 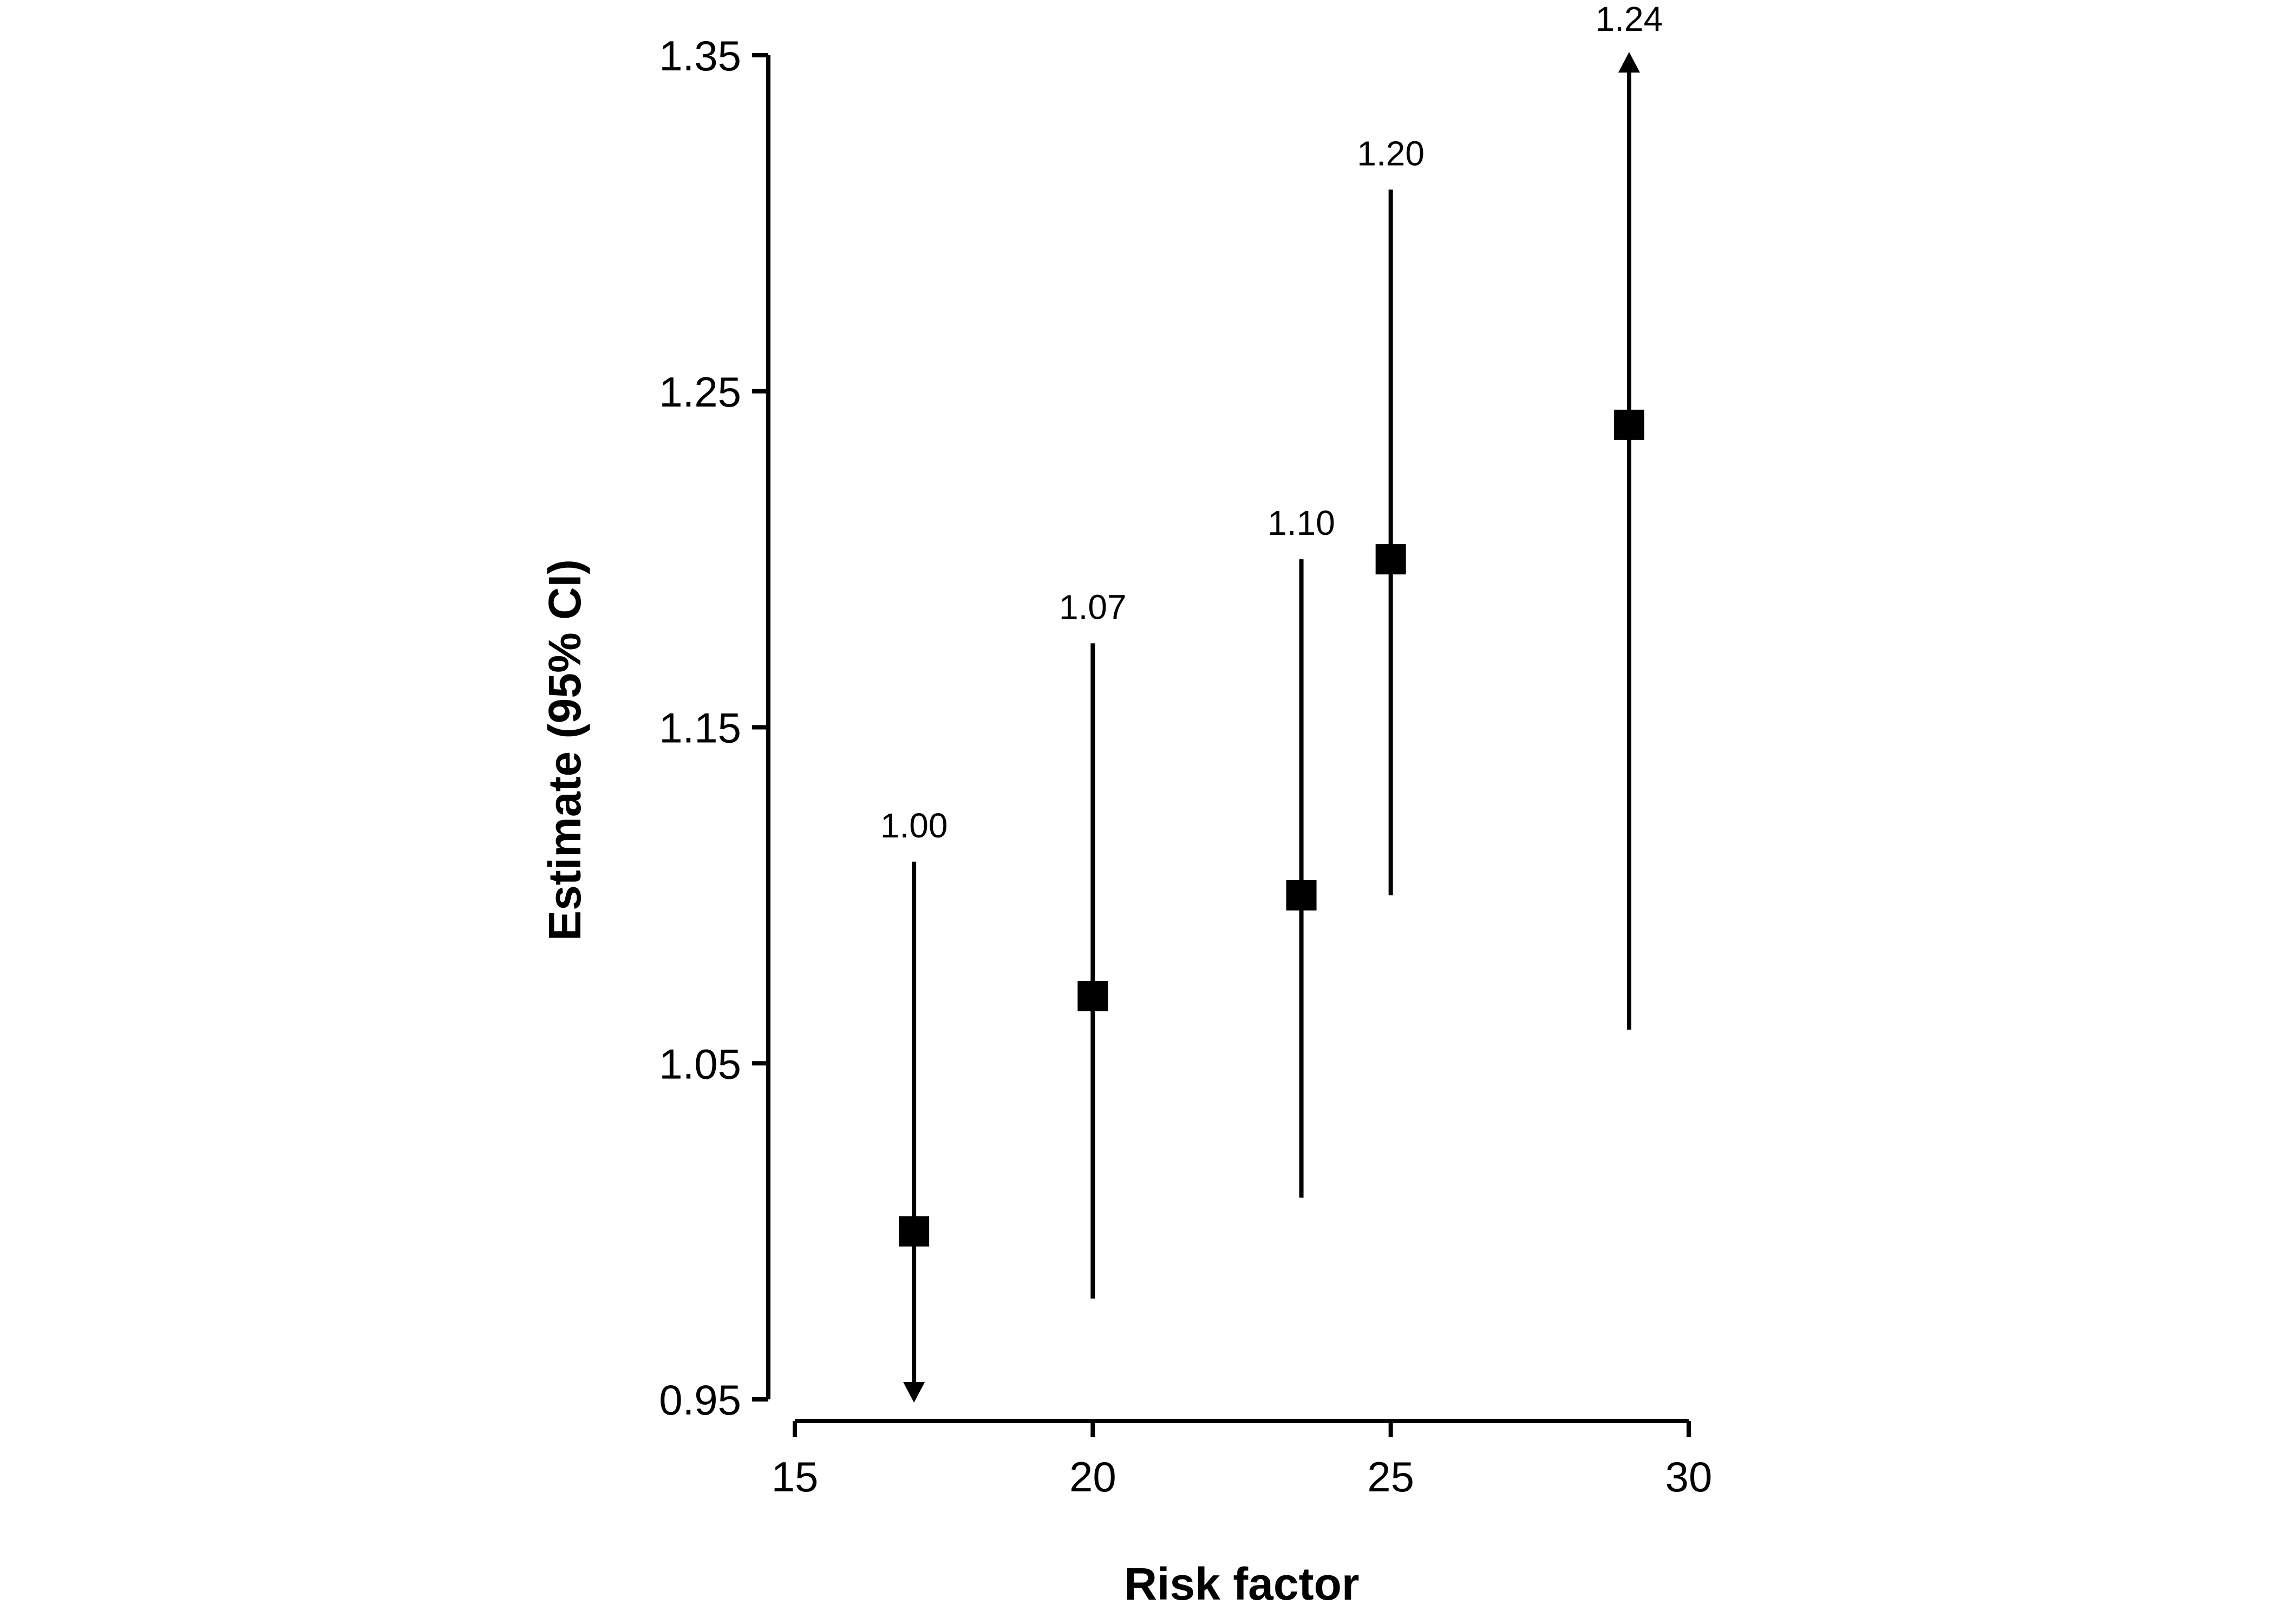 I want to click on x-axis-title: Risk factor, so click(x=1242, y=1583).